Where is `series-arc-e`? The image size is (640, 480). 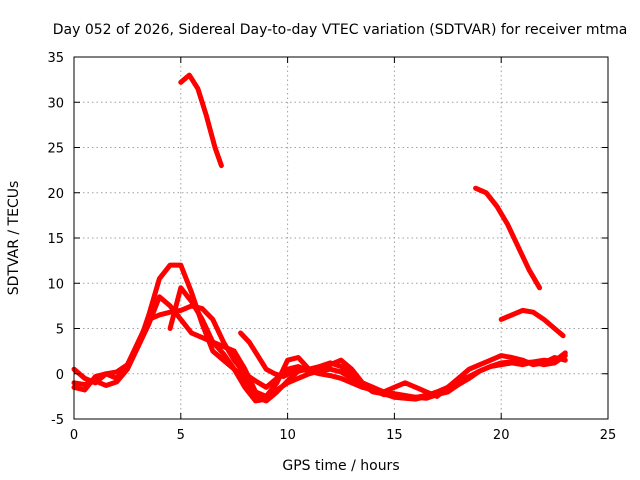 series-arc-e is located at coordinates (275, 354).